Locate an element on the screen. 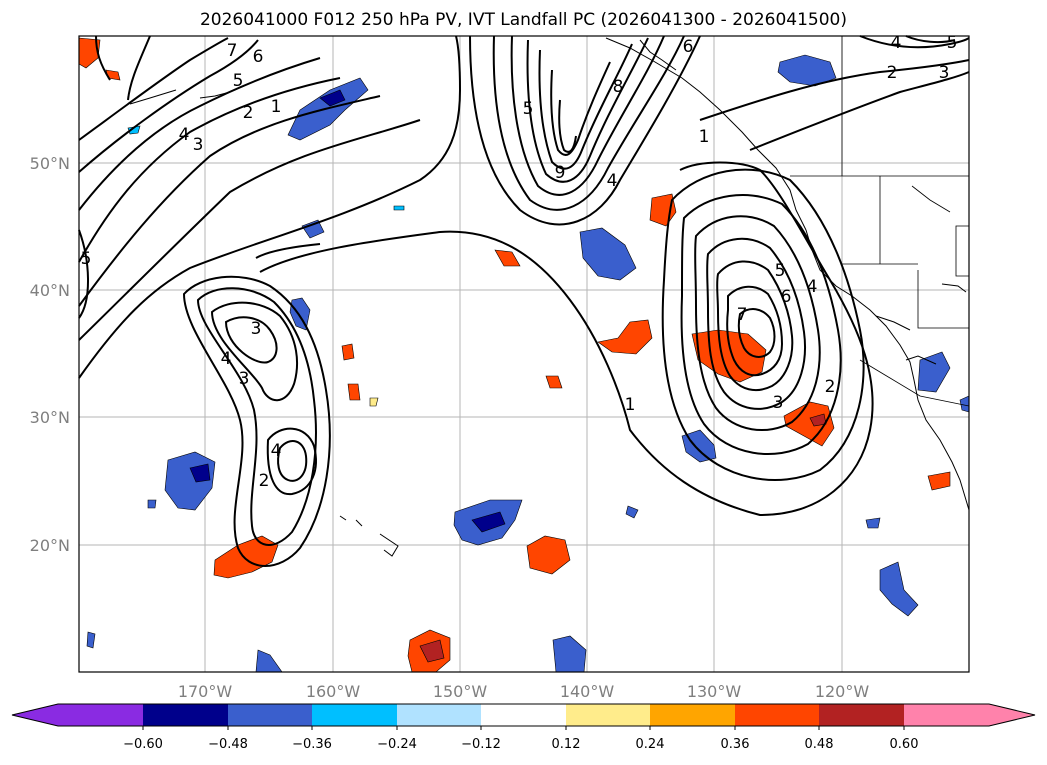  colorbar-tick-label: −0.12 is located at coordinates (481, 744).